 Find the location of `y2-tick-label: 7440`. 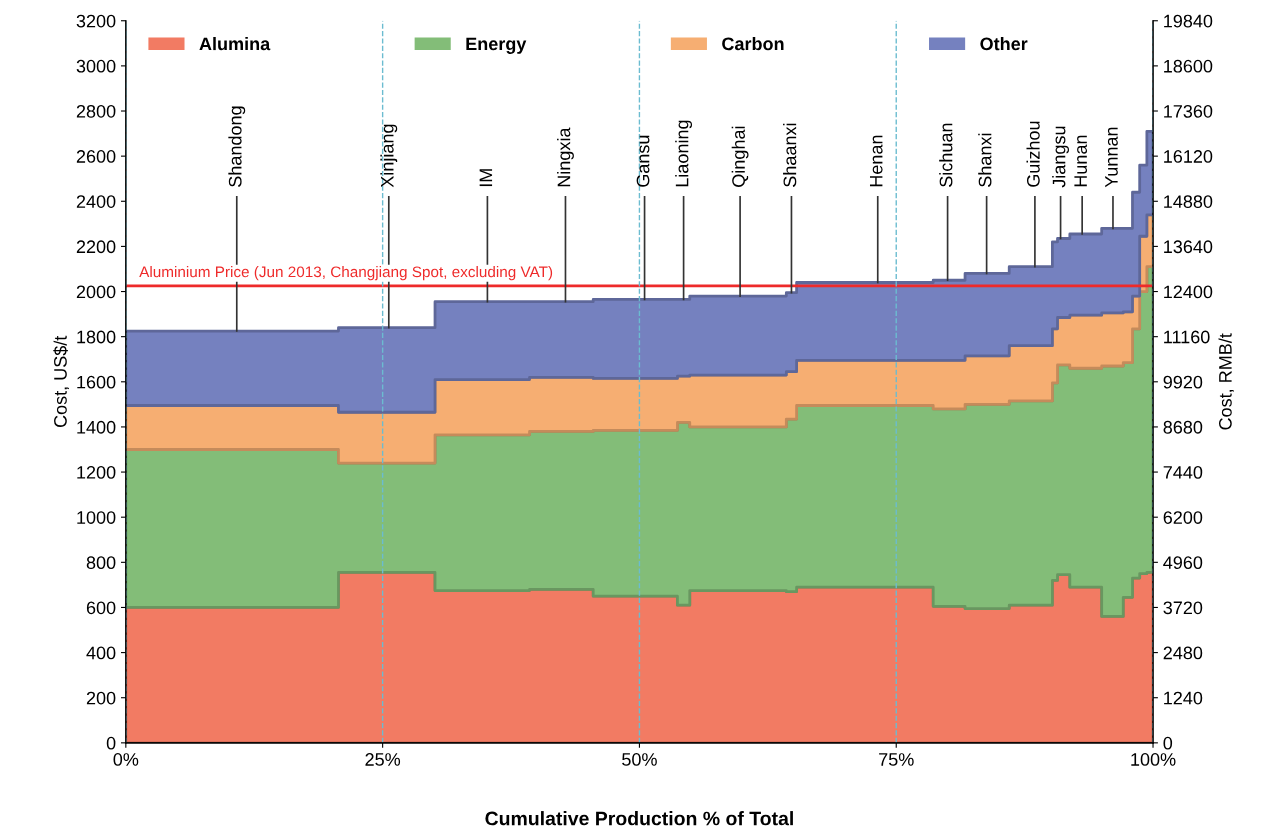

y2-tick-label: 7440 is located at coordinates (1183, 472).